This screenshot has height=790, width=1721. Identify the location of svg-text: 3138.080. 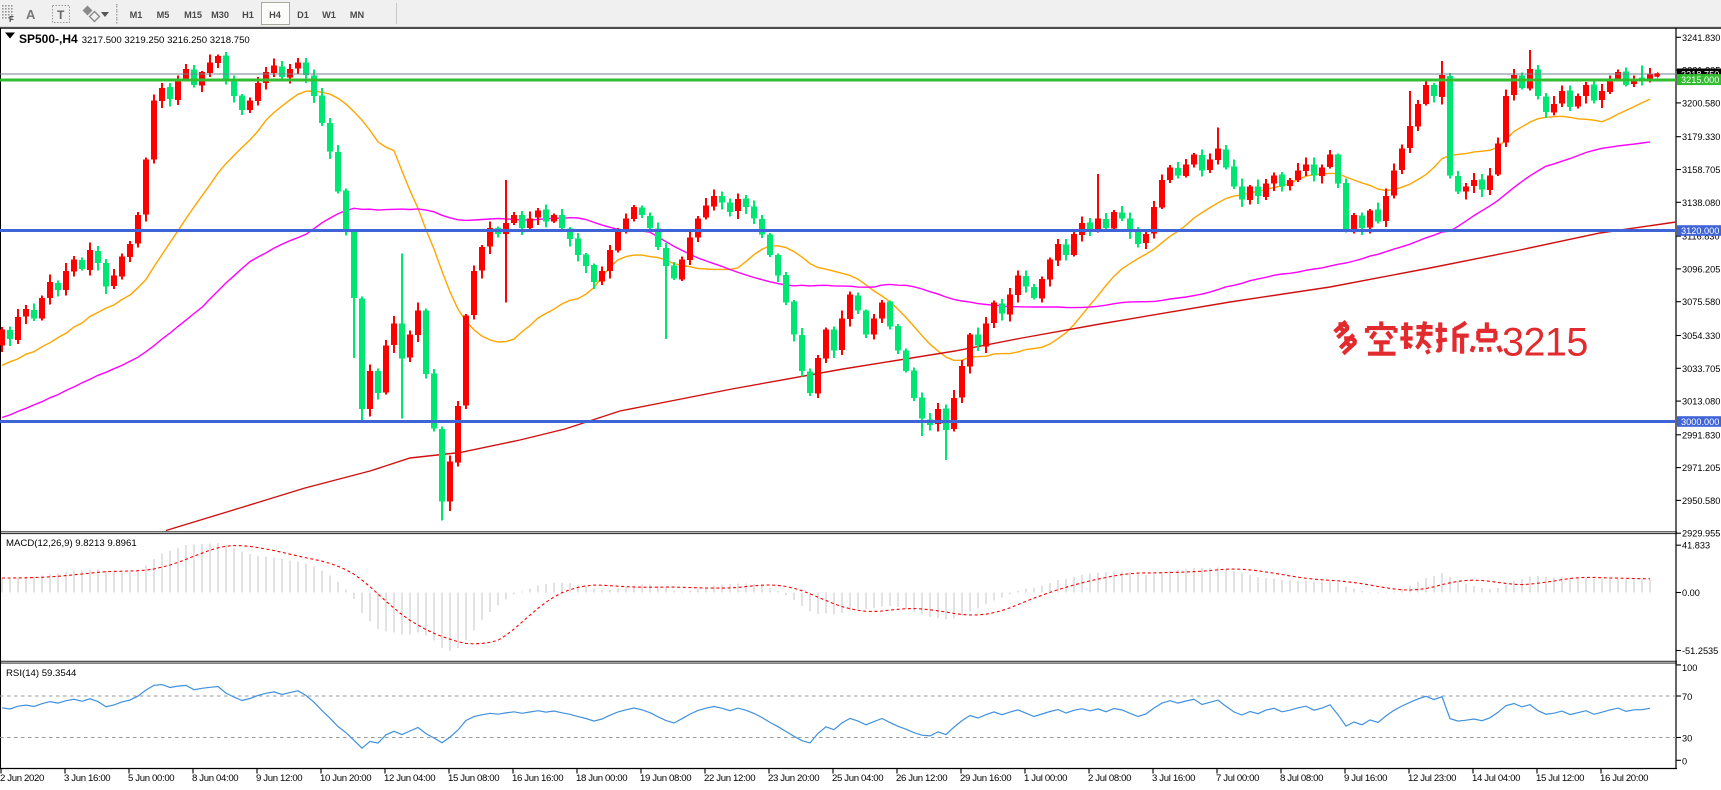
(1701, 203).